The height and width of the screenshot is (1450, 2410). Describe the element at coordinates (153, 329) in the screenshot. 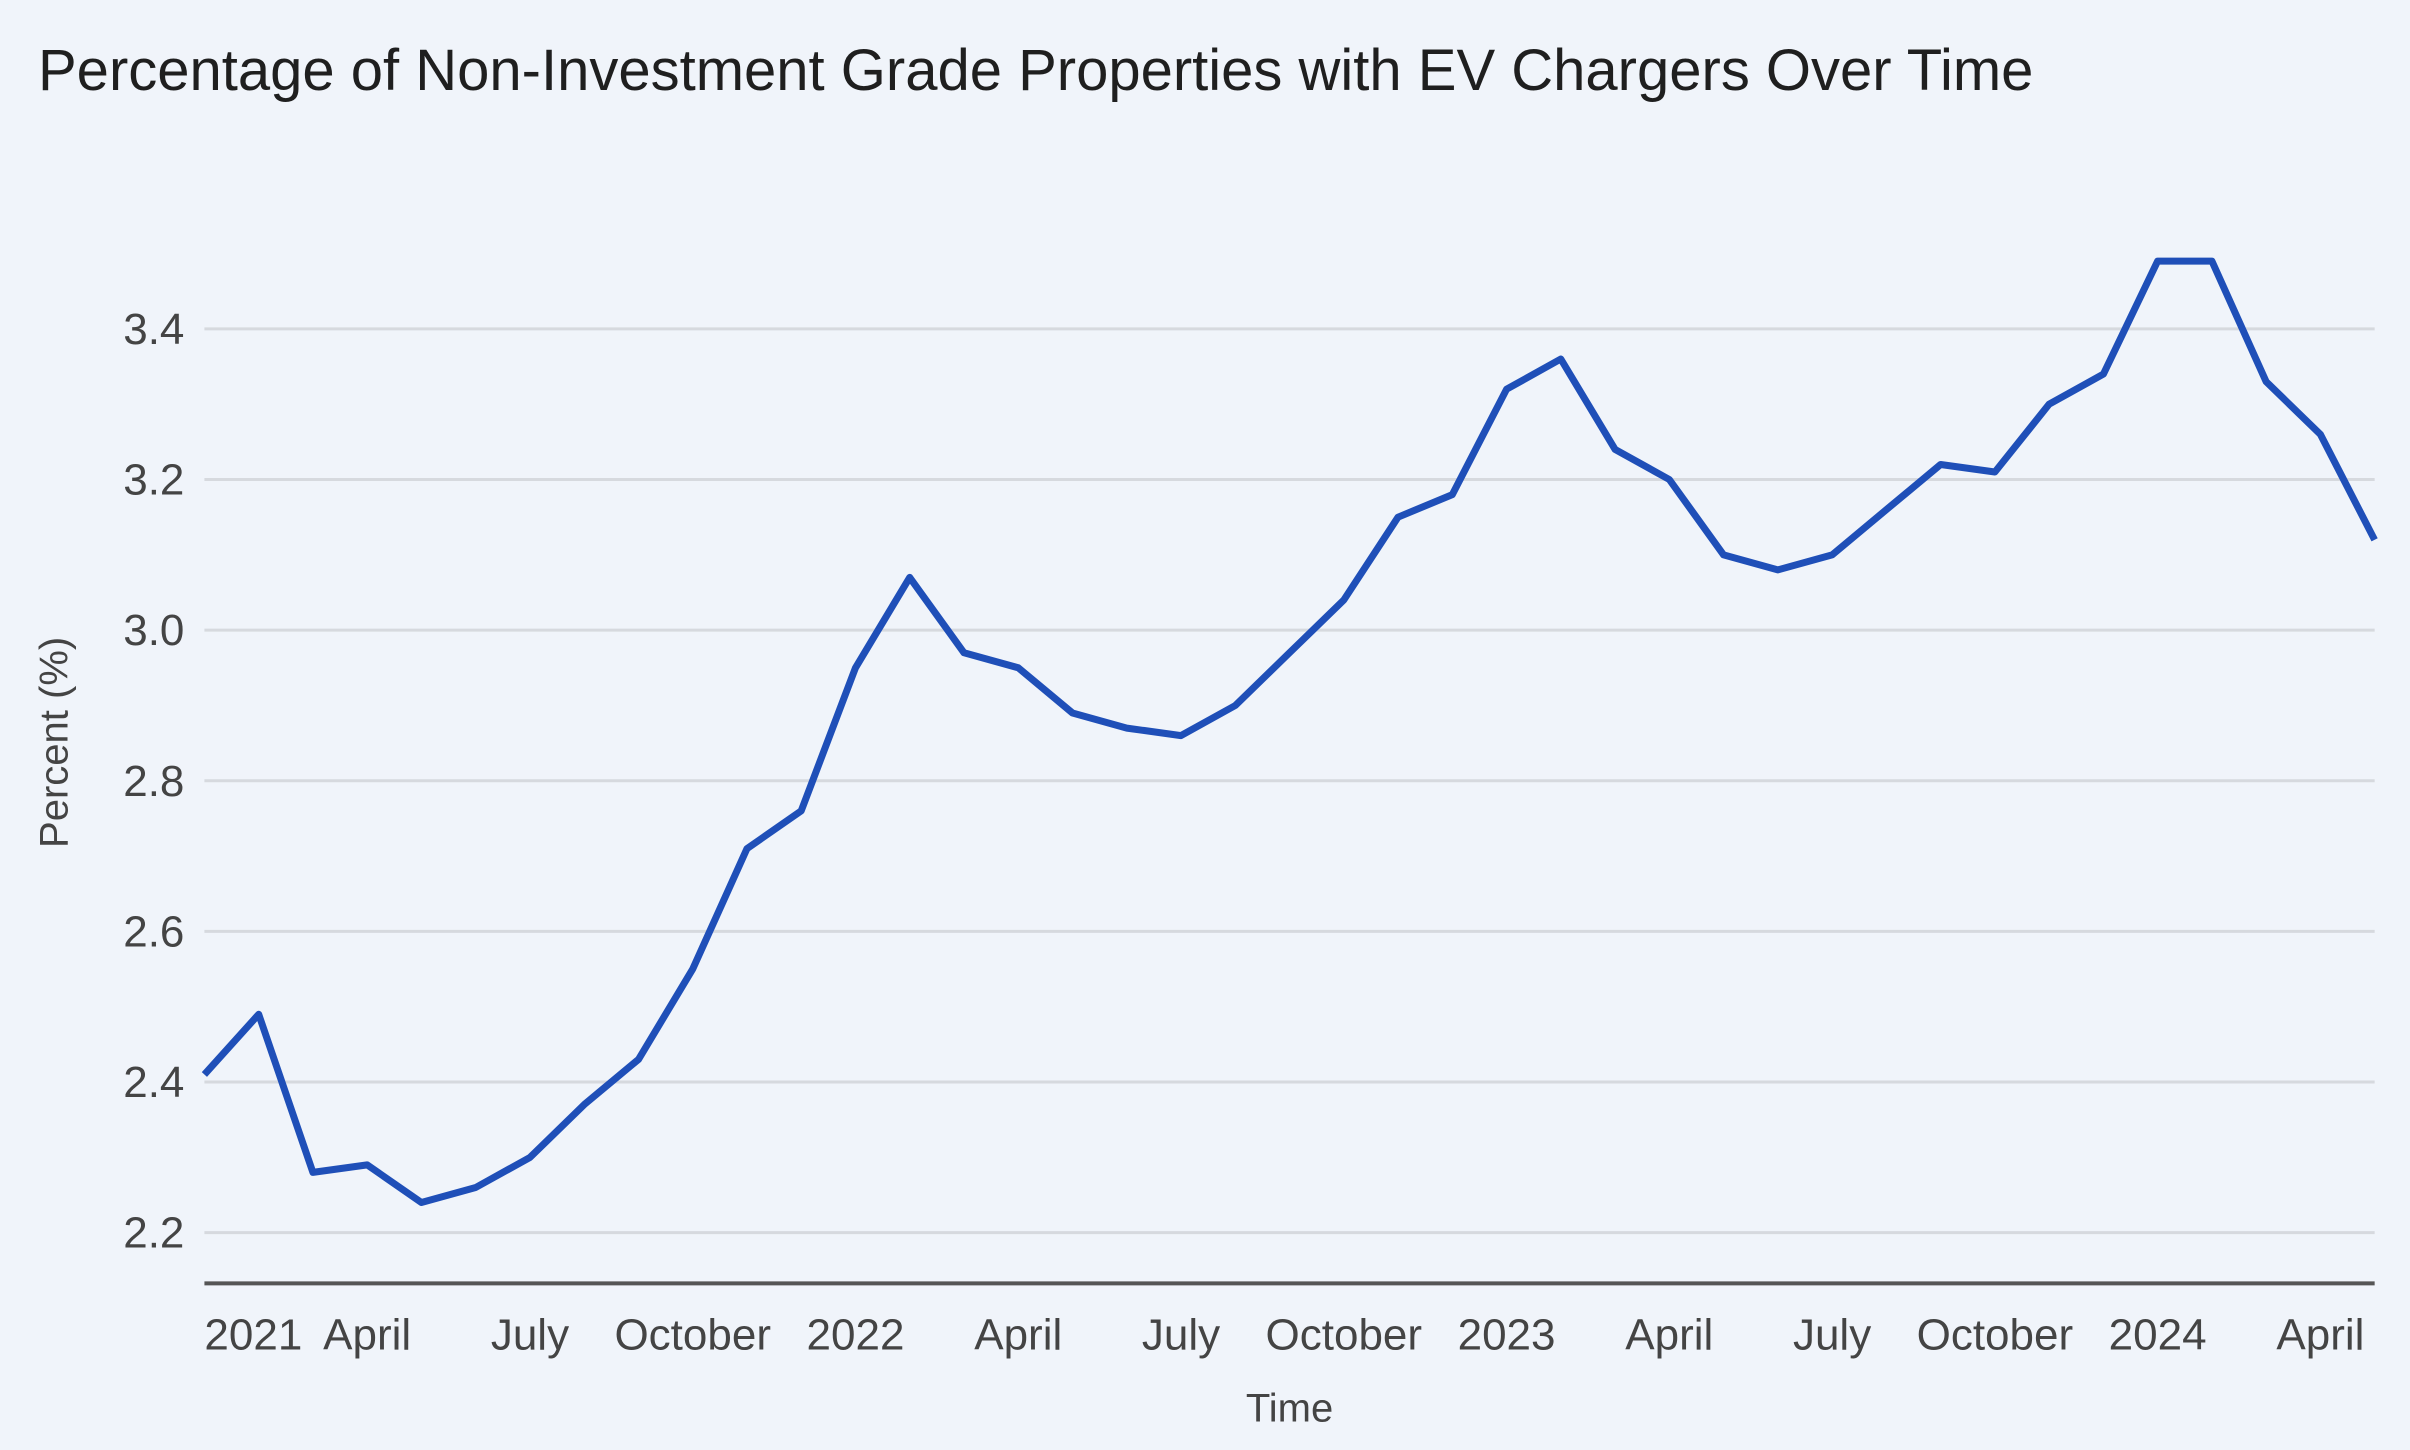

I see `y-tick-label: 3.4` at that location.